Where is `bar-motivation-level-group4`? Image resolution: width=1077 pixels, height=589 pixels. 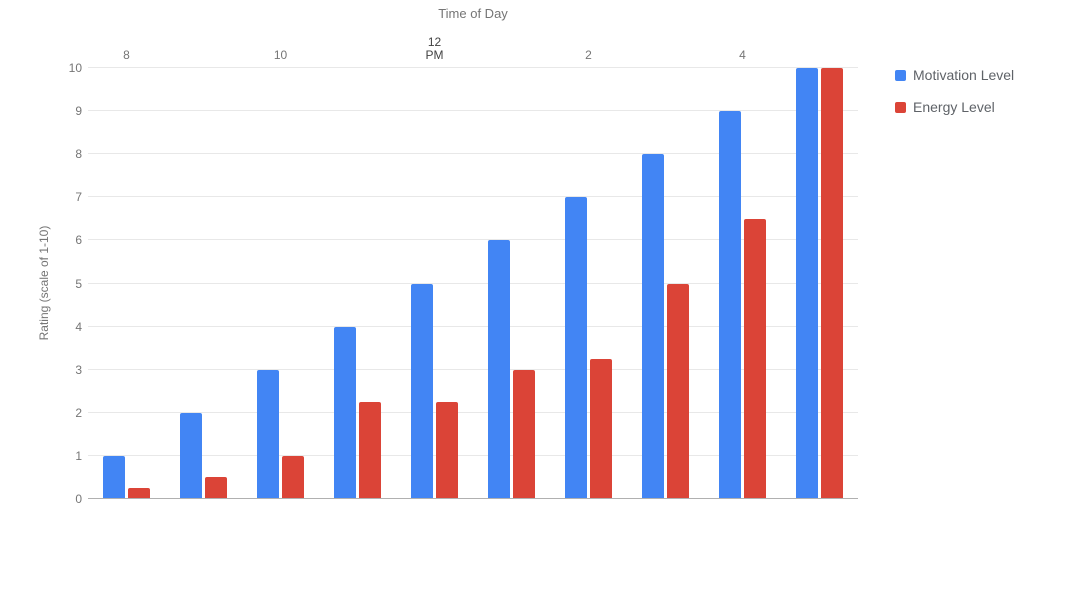 bar-motivation-level-group4 is located at coordinates (345, 412).